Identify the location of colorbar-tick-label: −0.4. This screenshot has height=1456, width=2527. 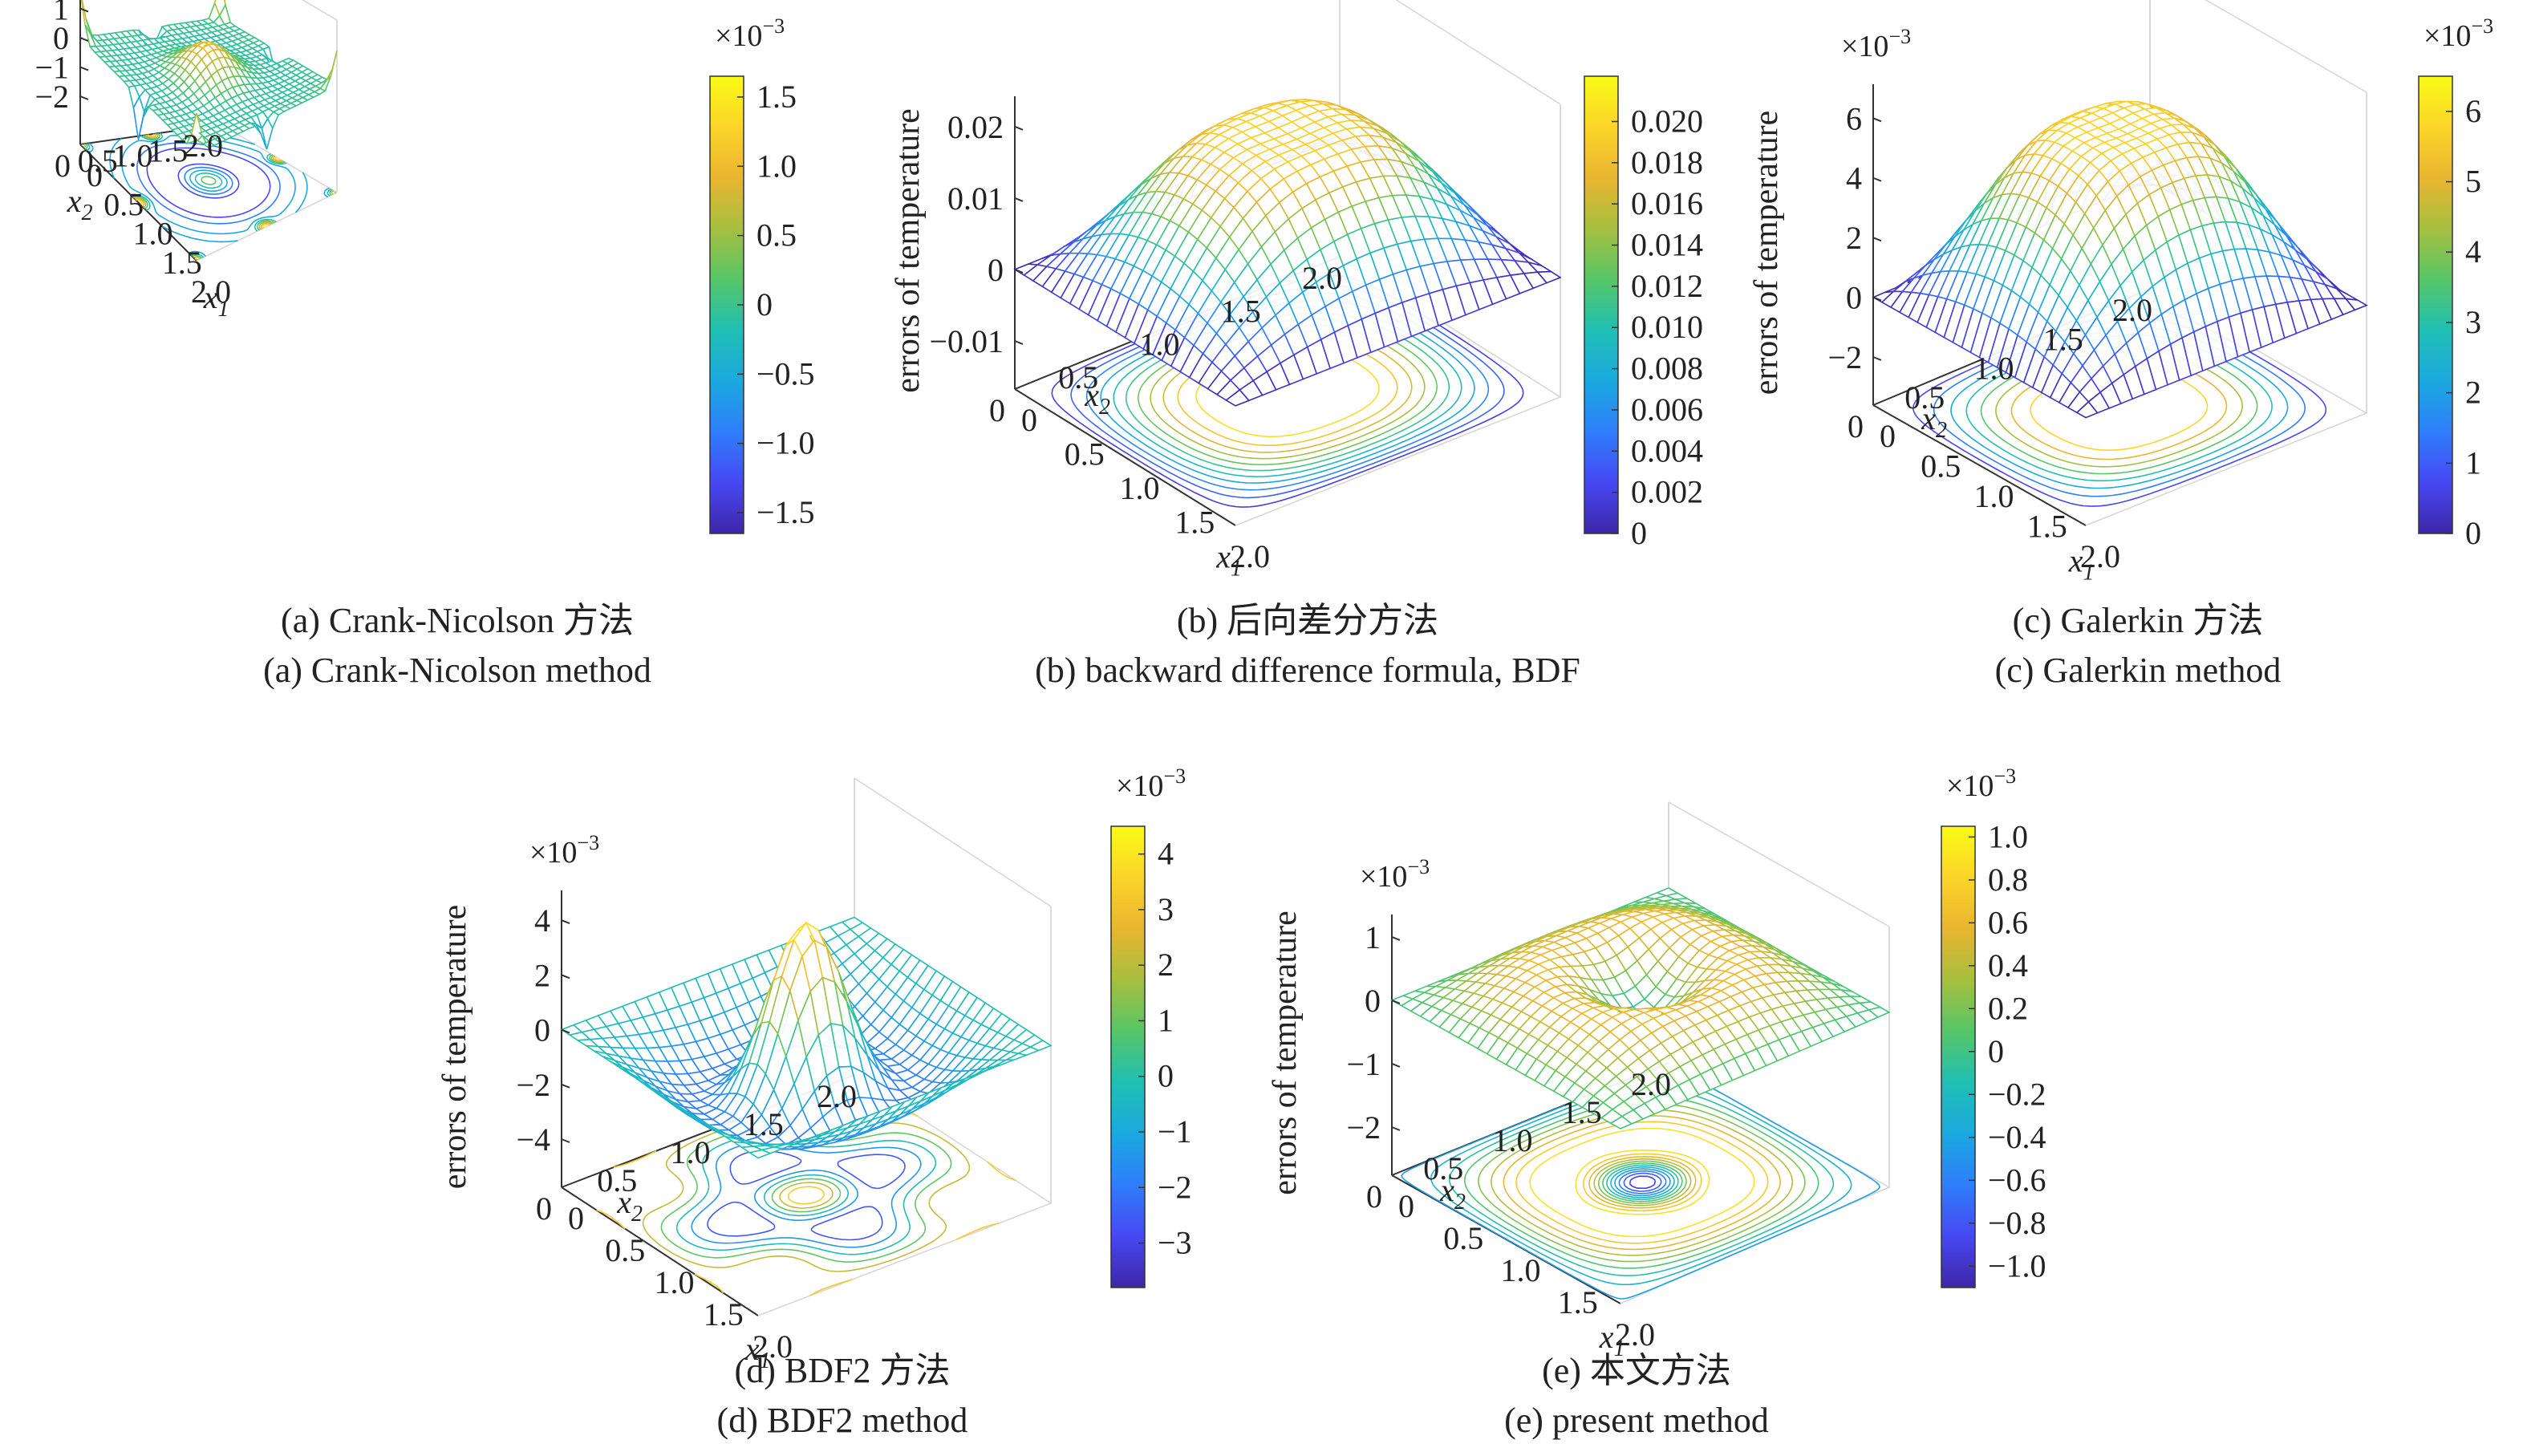
(2017, 1137).